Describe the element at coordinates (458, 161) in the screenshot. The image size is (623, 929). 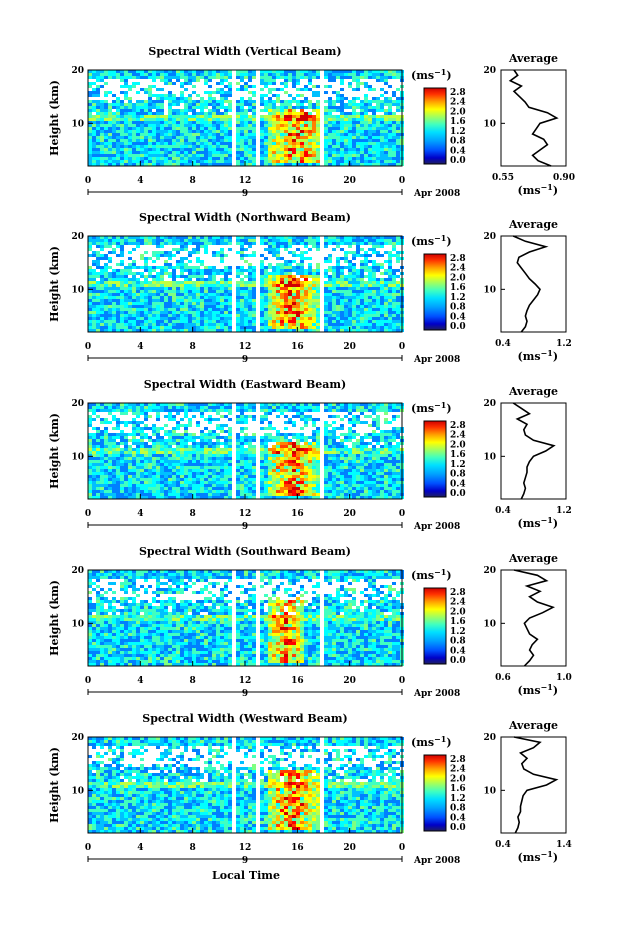
I see `colorbar-tick-label: 0.0` at that location.